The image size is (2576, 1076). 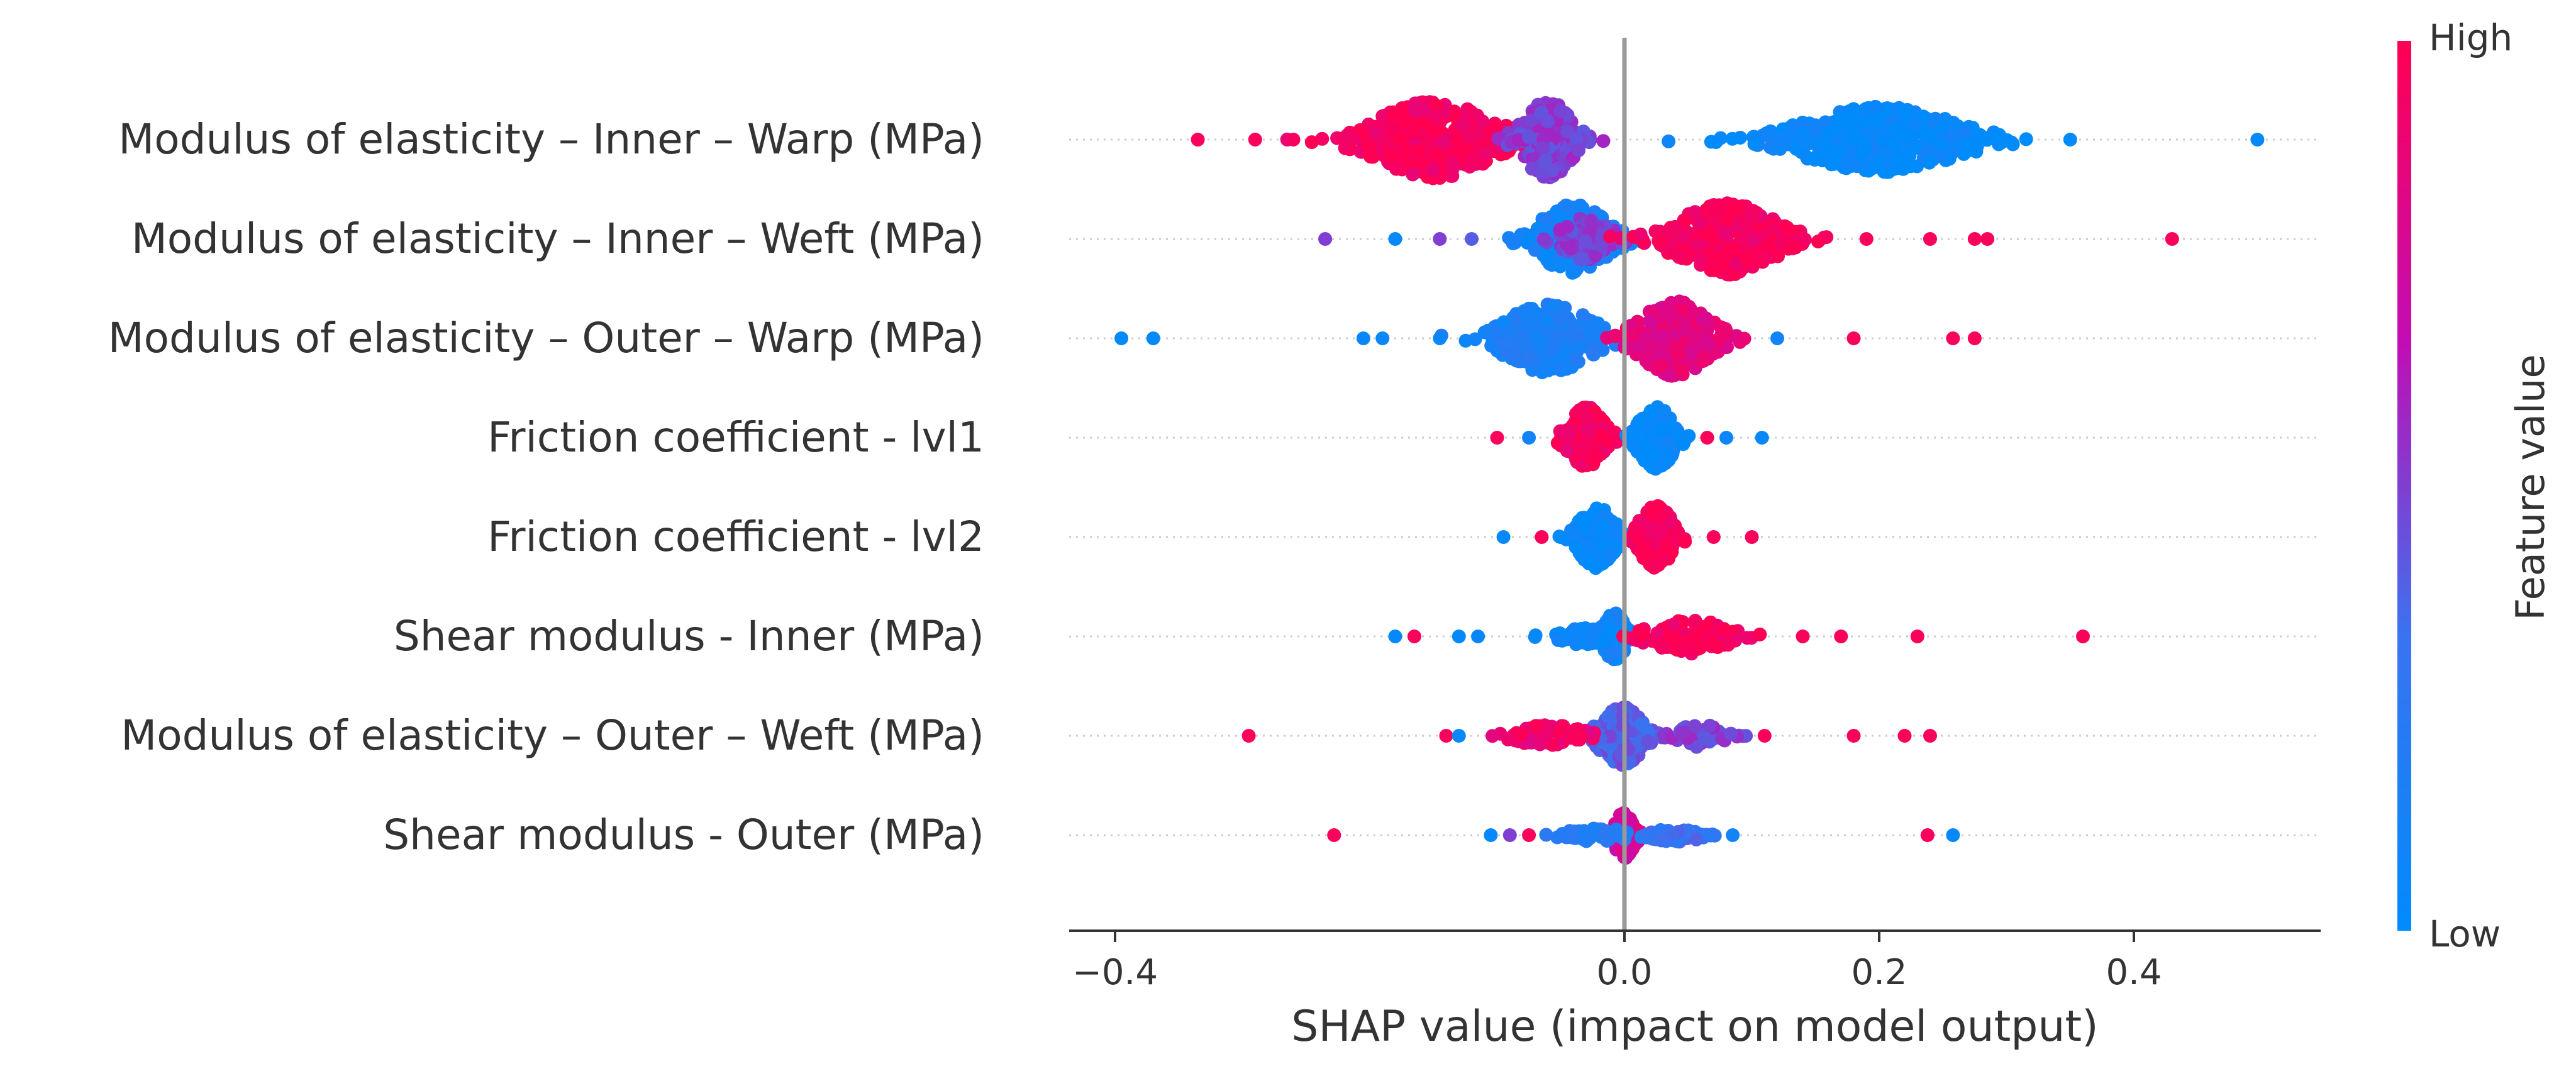 What do you see at coordinates (1694, 1027) in the screenshot?
I see `x-axis-label: SHAP value (impact on model output)` at bounding box center [1694, 1027].